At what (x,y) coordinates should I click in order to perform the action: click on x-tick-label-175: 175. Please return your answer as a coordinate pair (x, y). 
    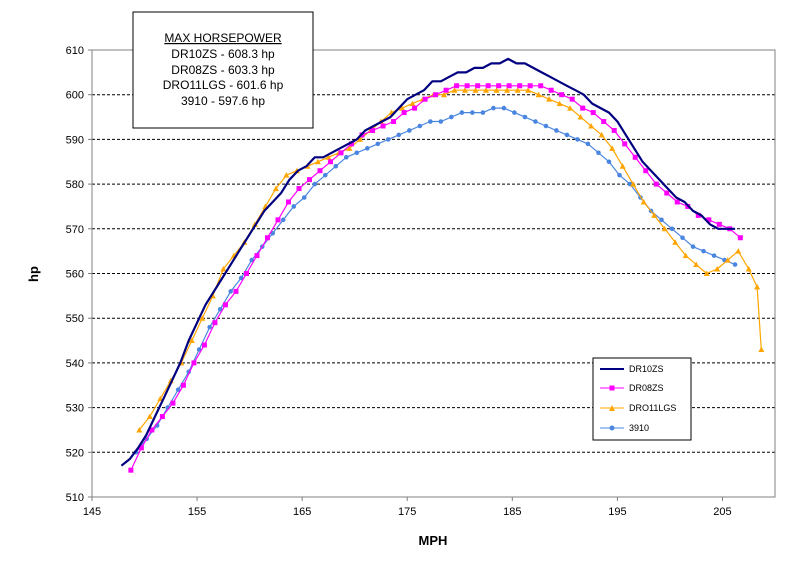
    Looking at the image, I should click on (407, 512).